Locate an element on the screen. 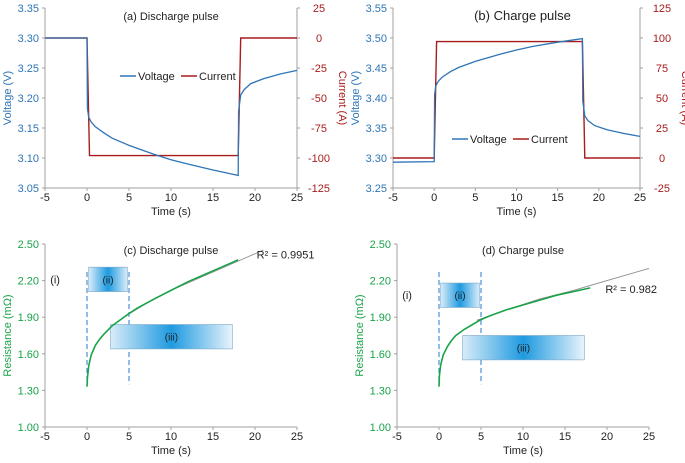 The image size is (685, 463). chart-title: (c) Discharge pulse is located at coordinates (171, 251).